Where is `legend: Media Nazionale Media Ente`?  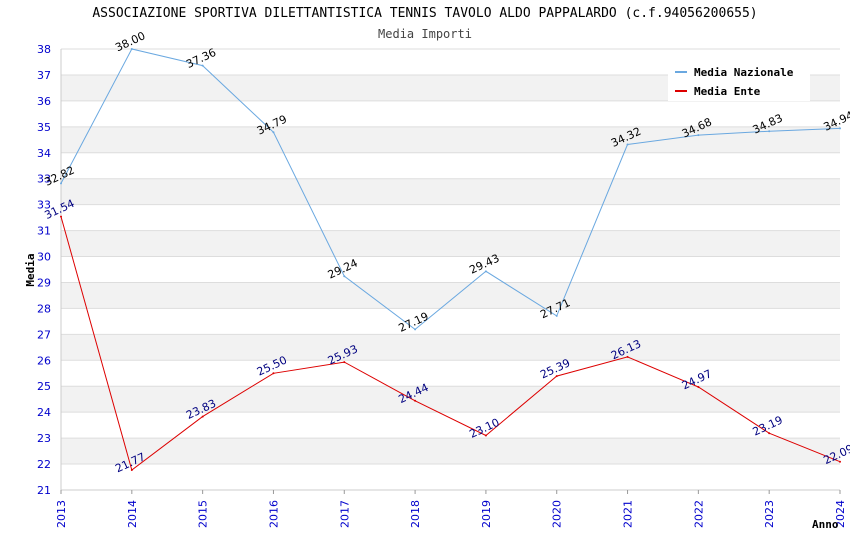 legend: Media Nazionale Media Ente is located at coordinates (739, 81).